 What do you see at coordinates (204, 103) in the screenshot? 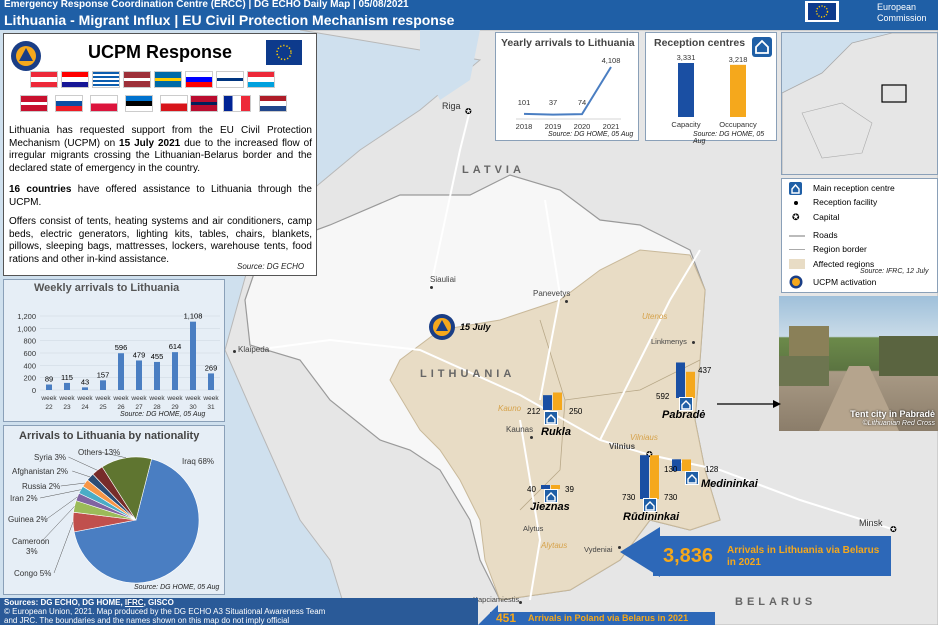
I see `flag-norway-icon` at bounding box center [204, 103].